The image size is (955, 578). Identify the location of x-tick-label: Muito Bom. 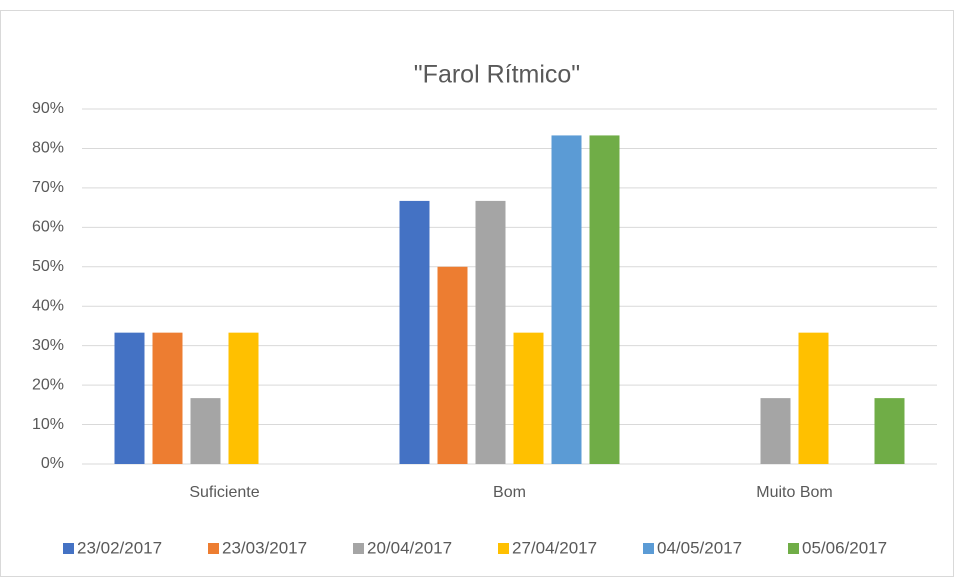
(794, 492).